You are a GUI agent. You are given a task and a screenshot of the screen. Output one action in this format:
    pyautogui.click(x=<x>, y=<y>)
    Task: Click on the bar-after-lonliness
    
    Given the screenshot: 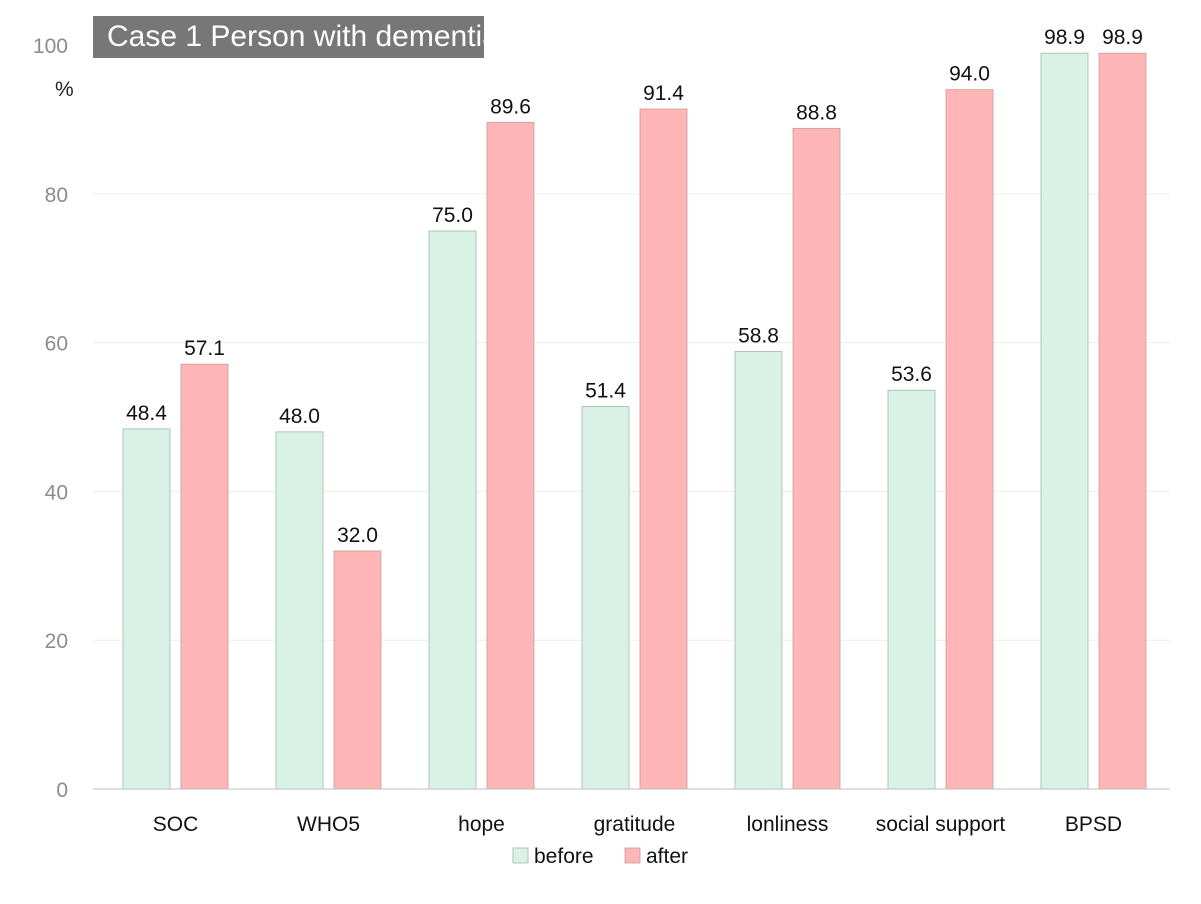 What is the action you would take?
    pyautogui.click(x=816, y=458)
    